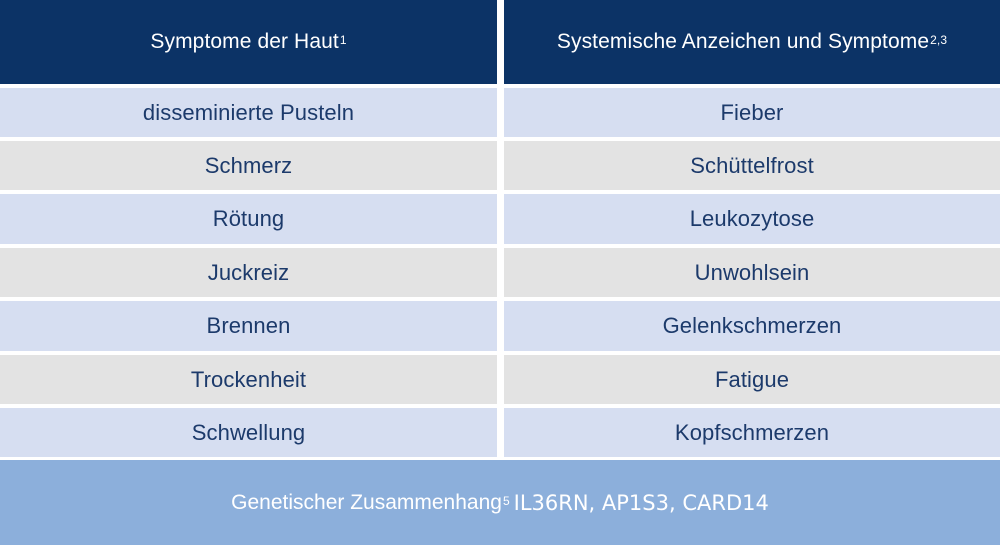 This screenshot has width=1000, height=545. Describe the element at coordinates (500, 272) in the screenshot. I see `table-row: Juckreiz Unwohlsein` at that location.